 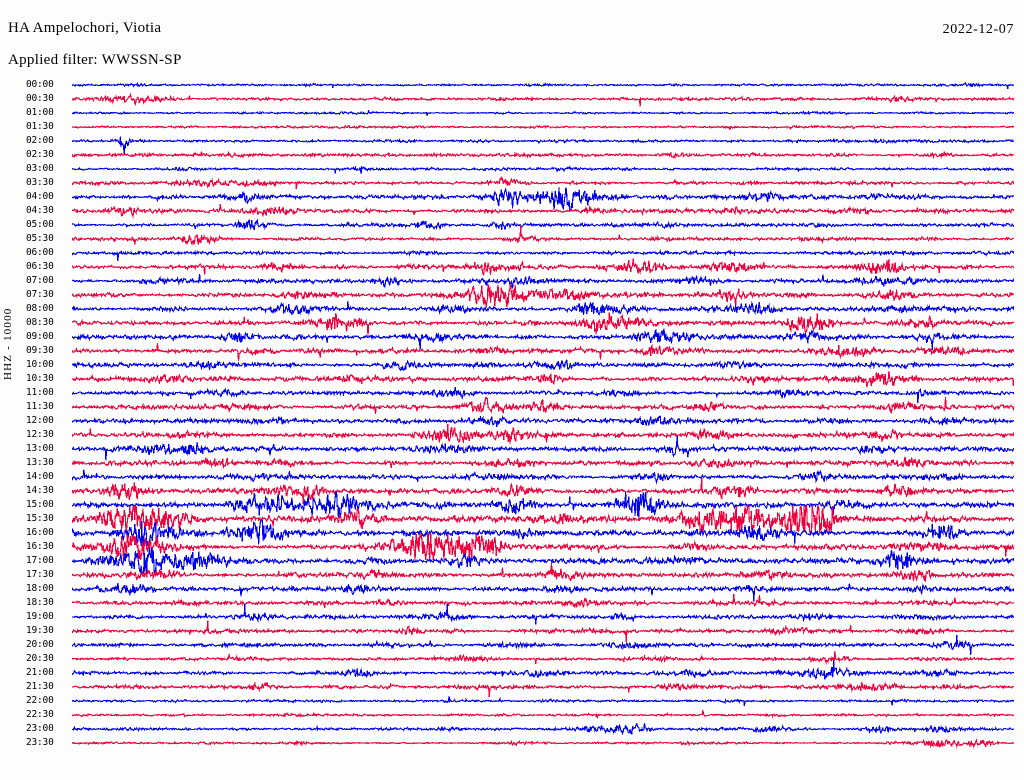 I want to click on trace-row: 13:00, so click(x=512, y=448).